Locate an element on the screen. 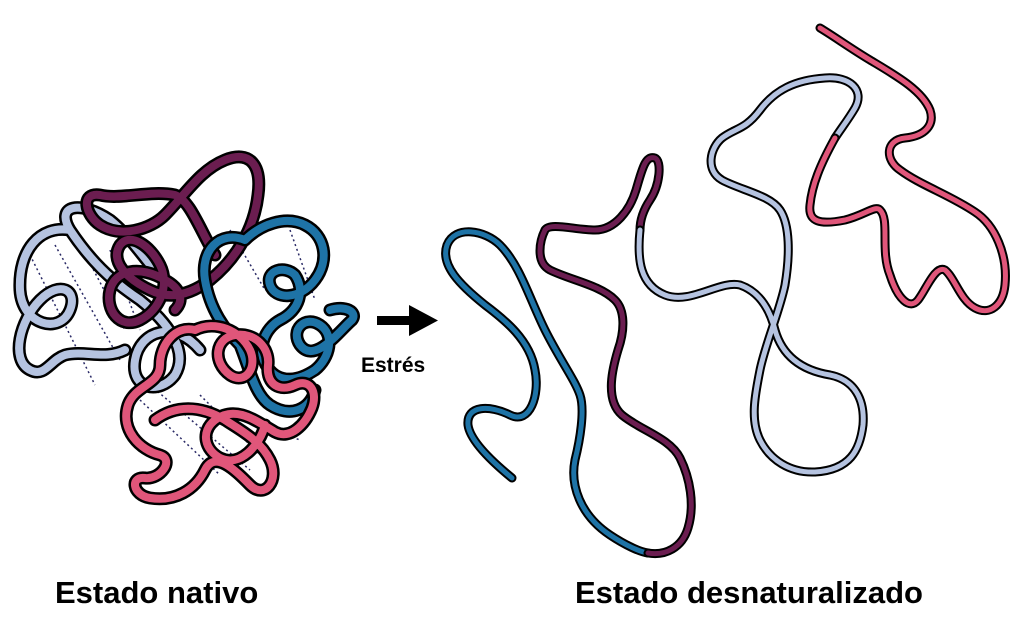  native-strand-pink is located at coordinates (220, 412).